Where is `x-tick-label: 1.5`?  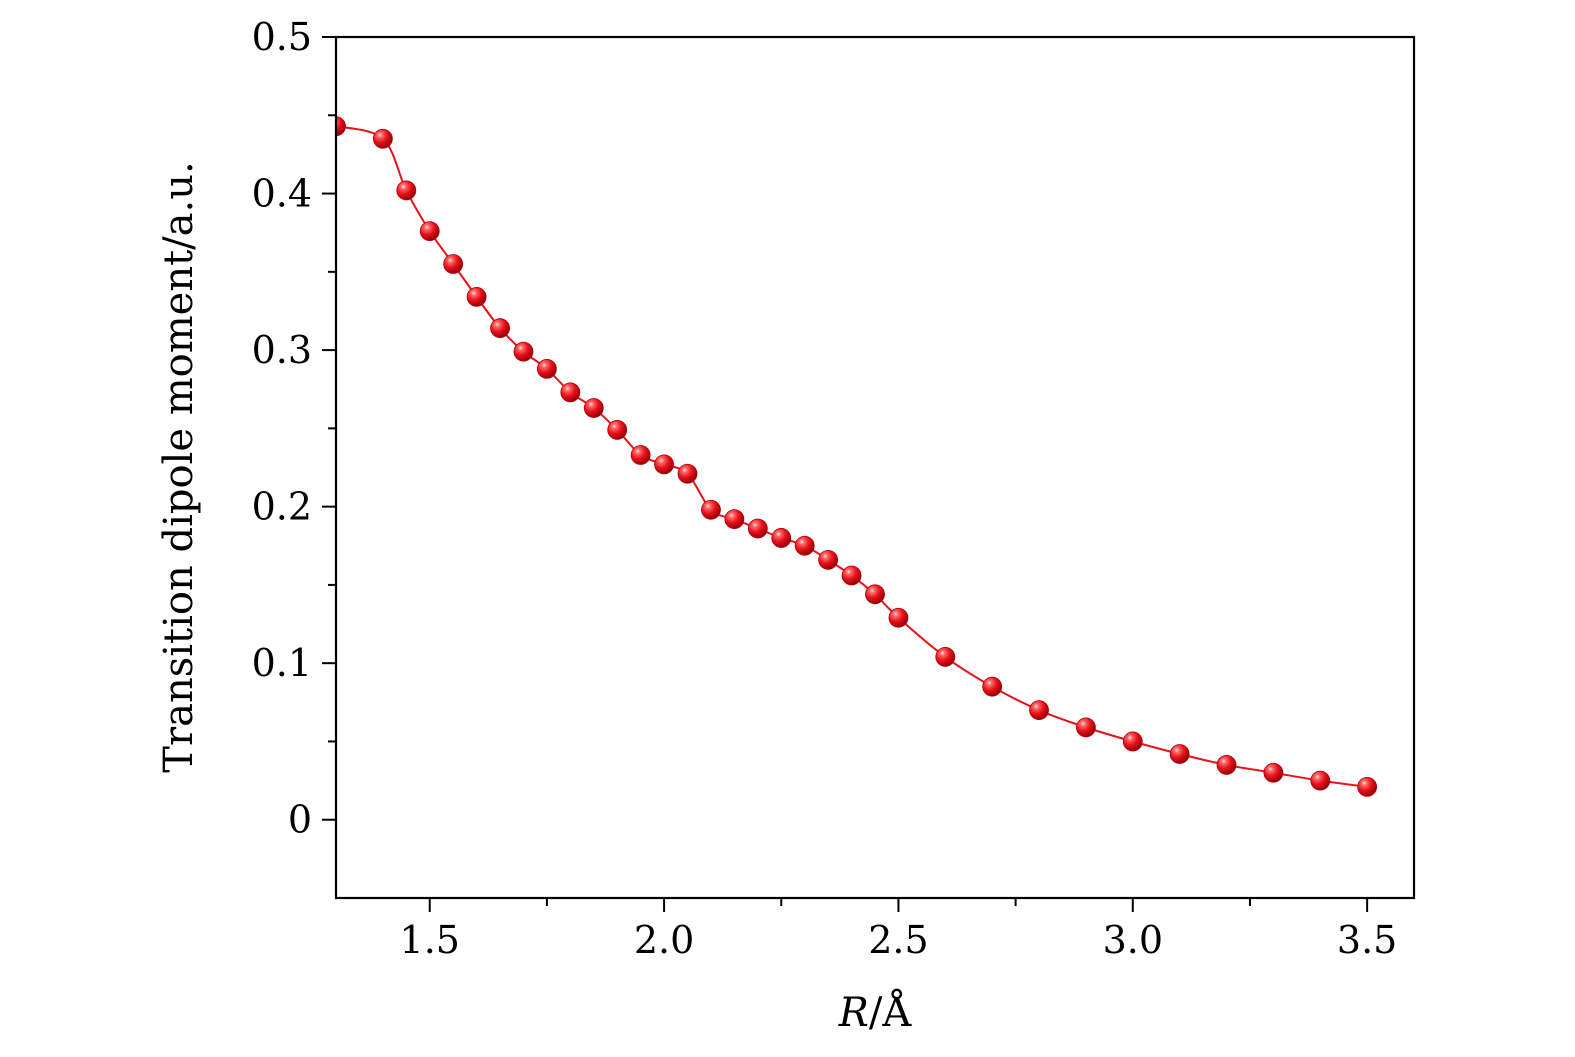 x-tick-label: 1.5 is located at coordinates (430, 940).